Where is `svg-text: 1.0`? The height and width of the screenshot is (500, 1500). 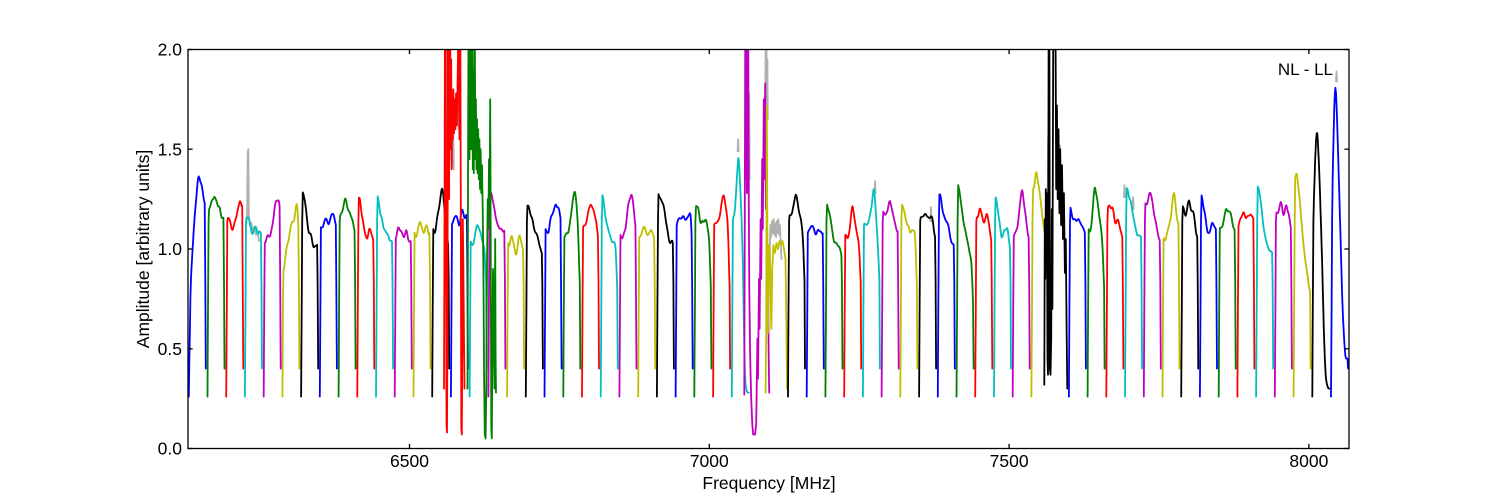
svg-text: 1.0 is located at coordinates (170, 249).